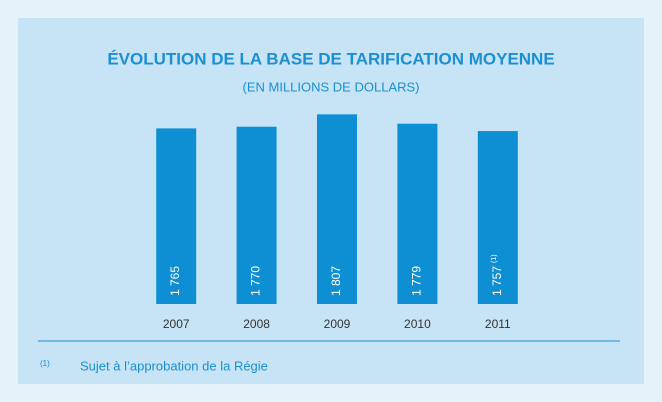 This screenshot has height=402, width=662. What do you see at coordinates (256, 324) in the screenshot?
I see `x-tick-label: 2008` at bounding box center [256, 324].